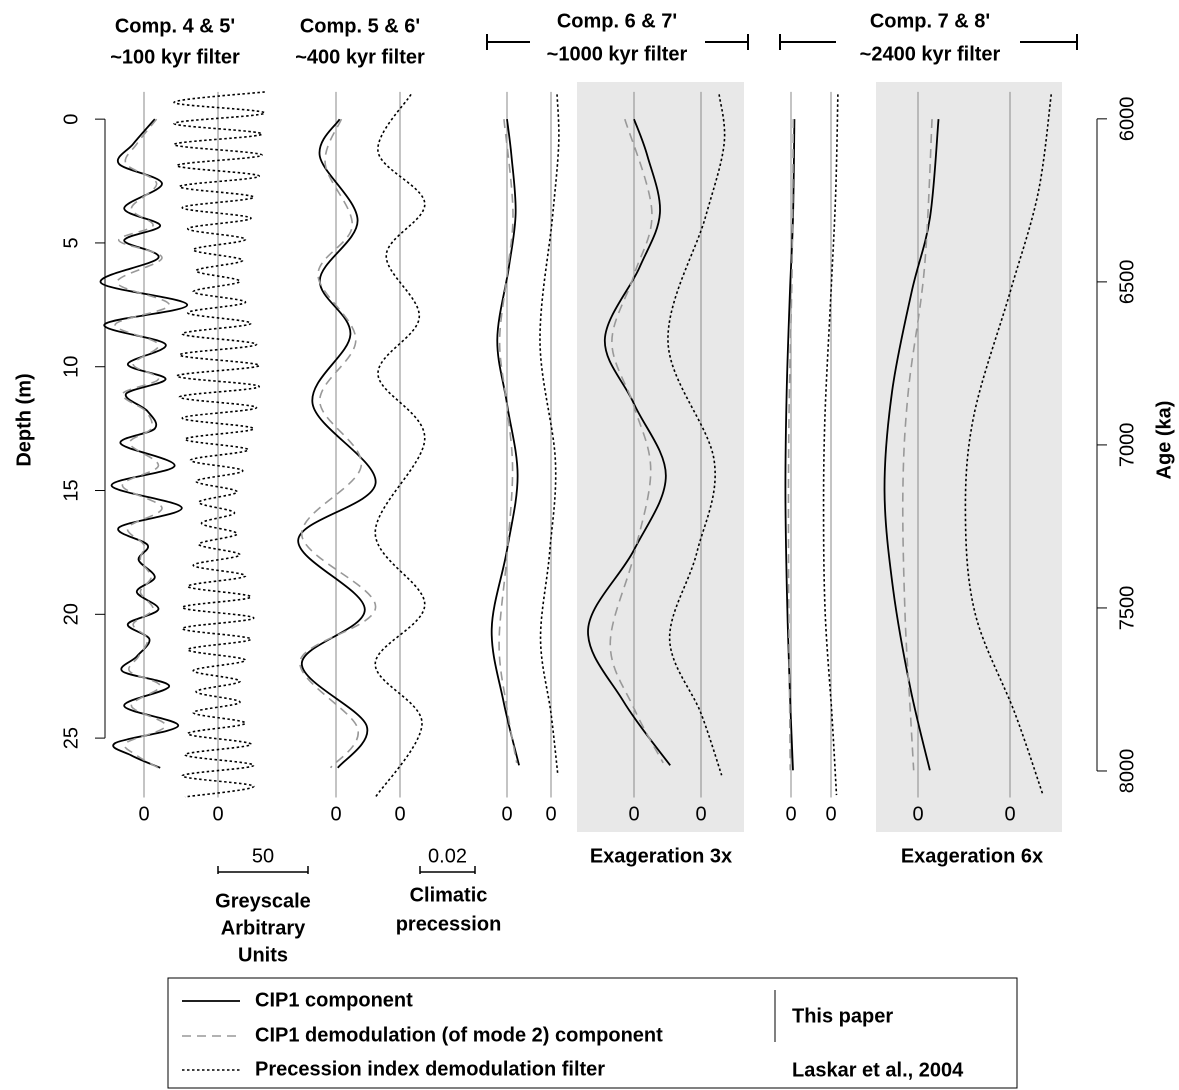 The width and height of the screenshot is (1179, 1090). I want to click on panel-title: Comp. 7 & 8', so click(930, 21).